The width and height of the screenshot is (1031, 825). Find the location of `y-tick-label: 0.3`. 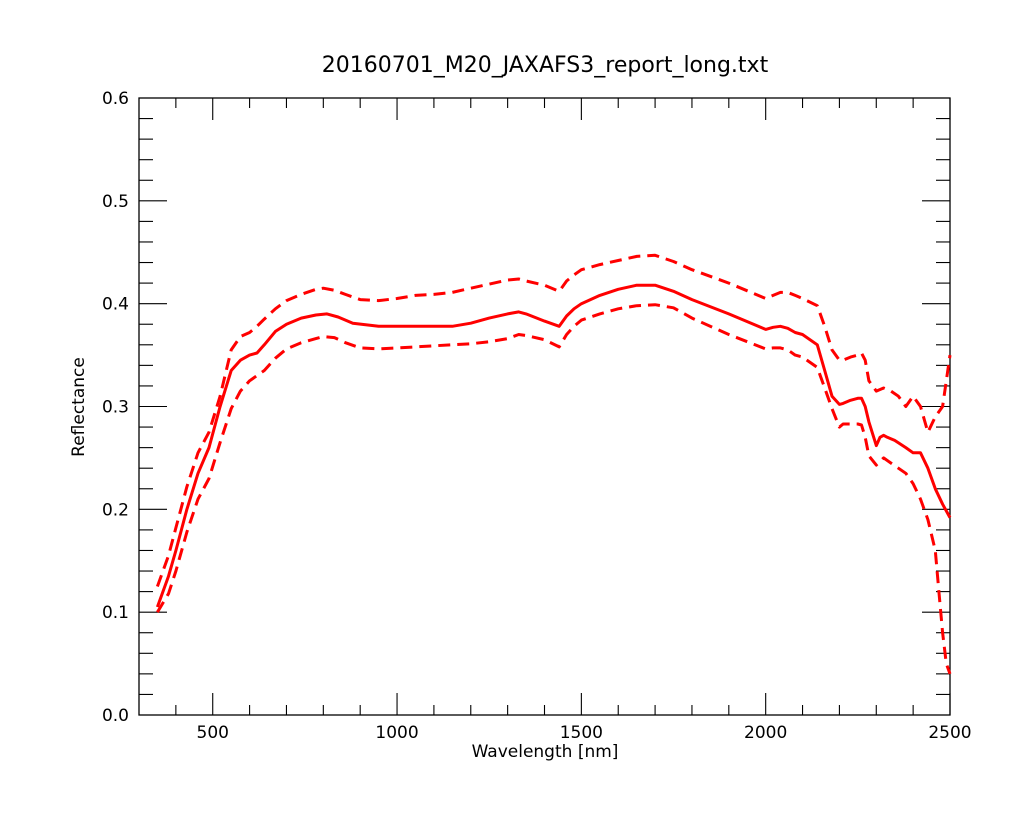

y-tick-label: 0.3 is located at coordinates (115, 408).